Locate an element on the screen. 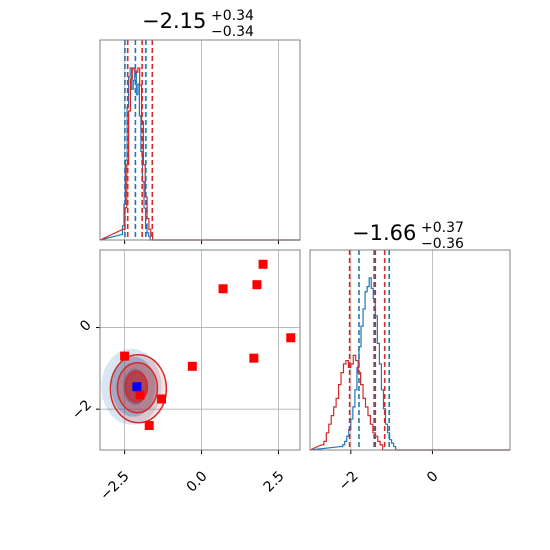 The image size is (550, 550). right-panel-frame is located at coordinates (410, 350).